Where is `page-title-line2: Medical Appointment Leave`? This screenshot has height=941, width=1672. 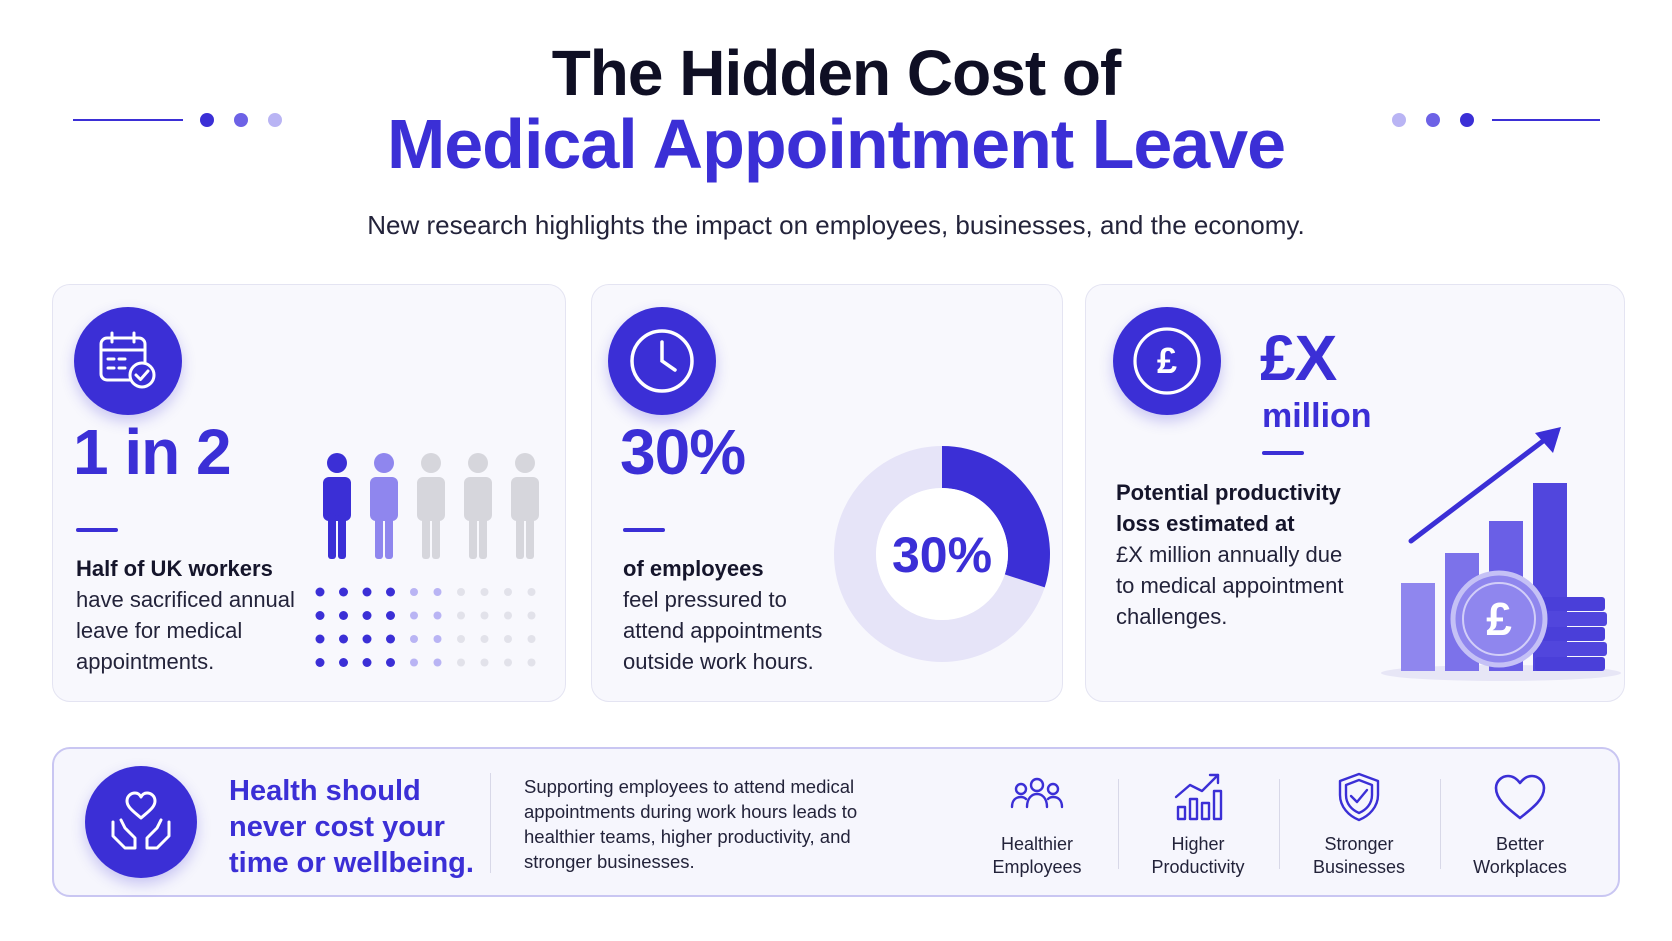
page-title-line2: Medical Appointment Leave is located at coordinates (836, 144).